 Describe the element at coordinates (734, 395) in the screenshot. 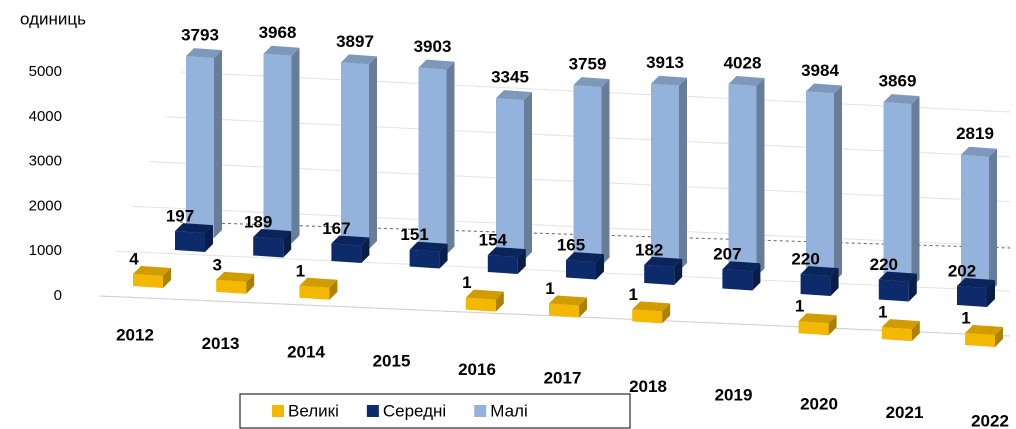

I see `x-tick-label: 2019` at that location.